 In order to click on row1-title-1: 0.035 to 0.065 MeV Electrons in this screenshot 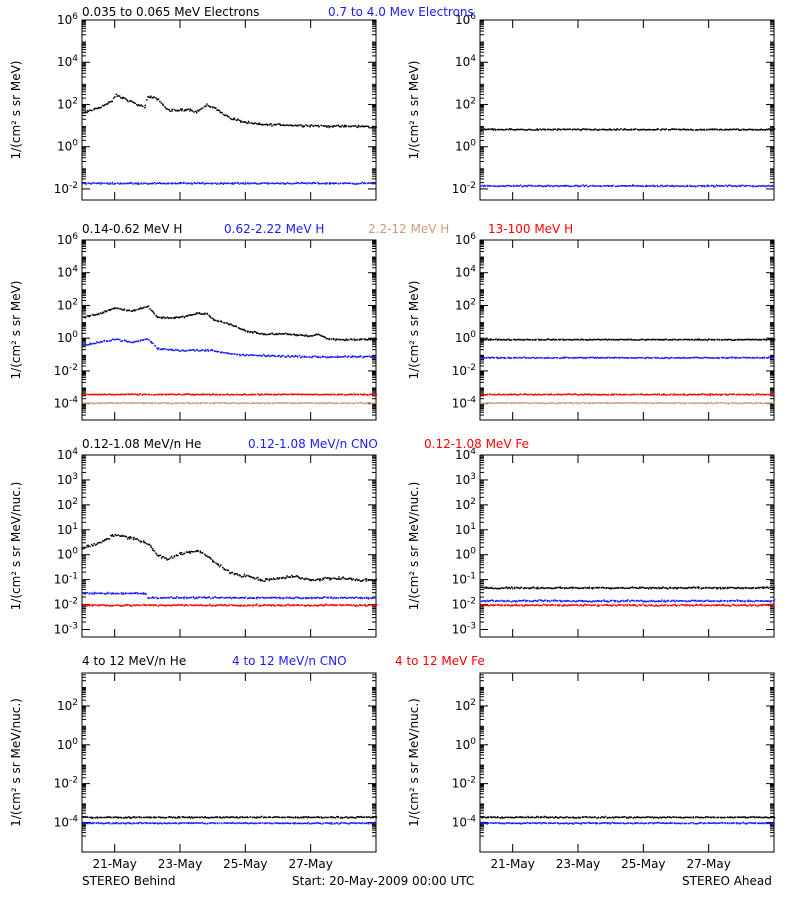, I will do `click(171, 12)`.